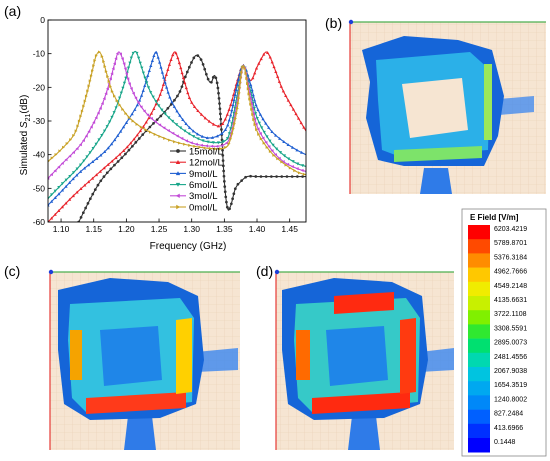 This screenshot has height=461, width=550. What do you see at coordinates (303, 355) in the screenshot?
I see `field-map-d-left-hot` at bounding box center [303, 355].